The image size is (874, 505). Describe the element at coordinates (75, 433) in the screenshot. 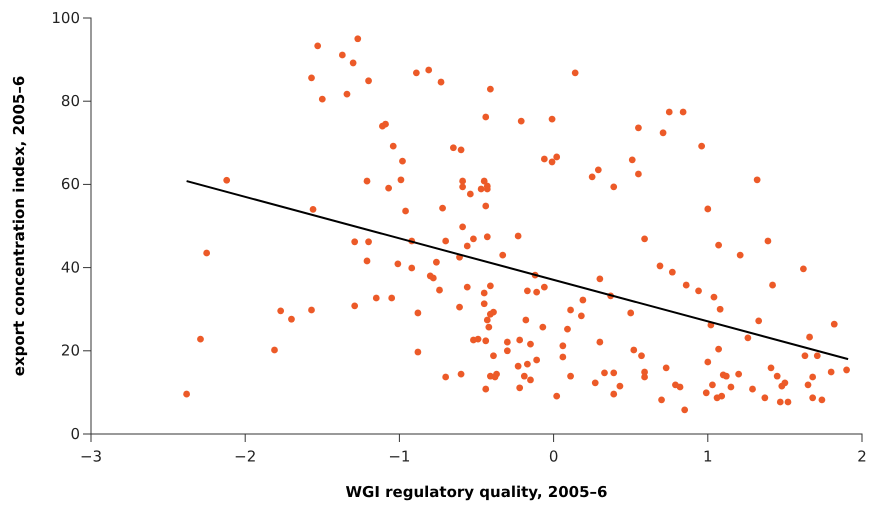

I see `y-tick-label: 0` at that location.